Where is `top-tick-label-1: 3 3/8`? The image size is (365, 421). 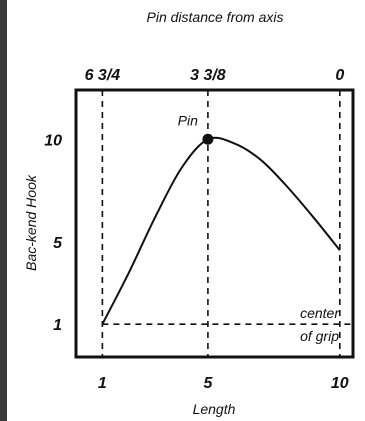
top-tick-label-1: 3 3/8 is located at coordinates (208, 75).